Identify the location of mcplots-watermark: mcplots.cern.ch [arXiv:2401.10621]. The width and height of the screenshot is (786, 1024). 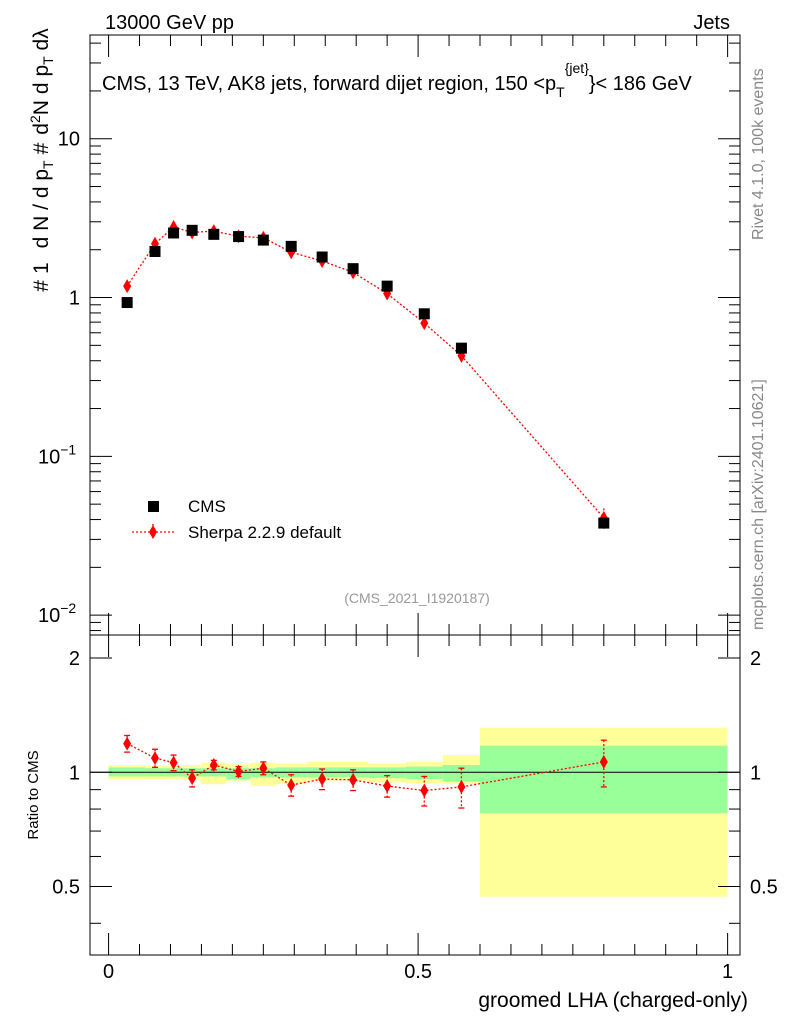
(758, 504).